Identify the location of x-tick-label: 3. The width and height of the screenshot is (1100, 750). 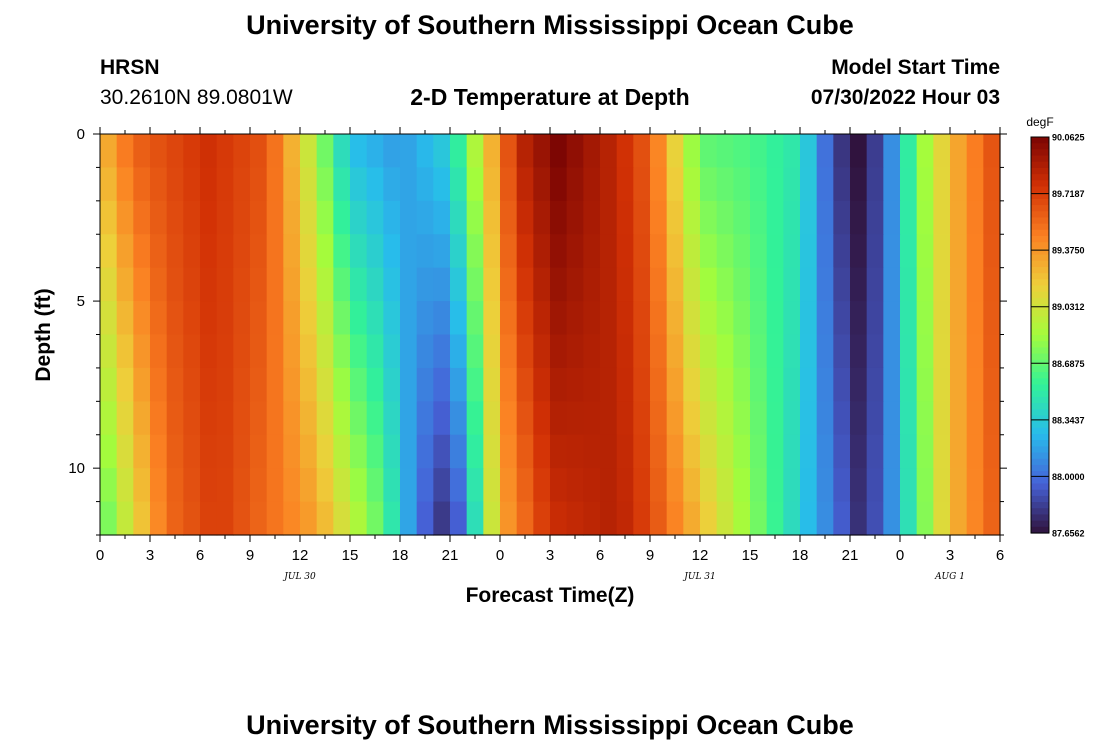
(950, 555).